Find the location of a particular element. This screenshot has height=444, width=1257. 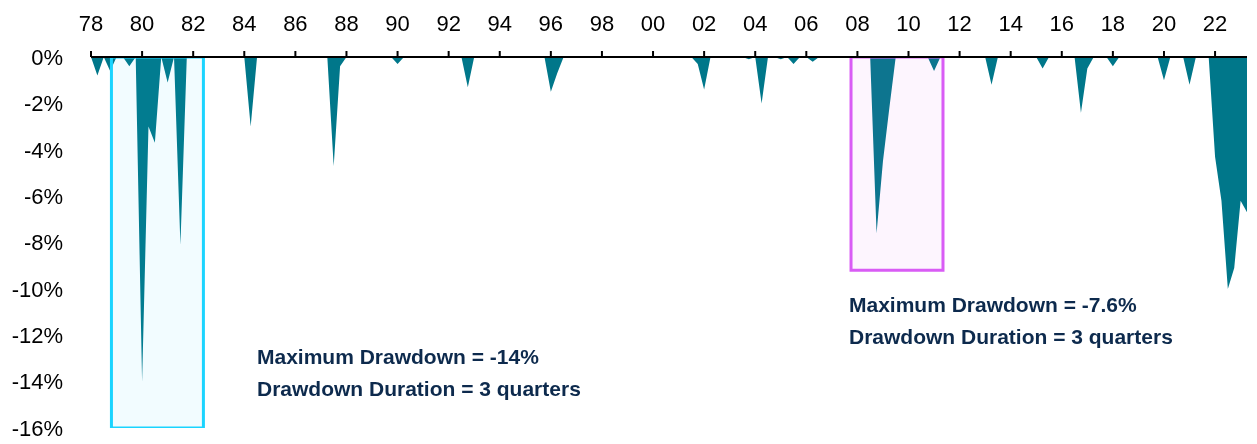

y-tick-label: -2% is located at coordinates (43, 104).